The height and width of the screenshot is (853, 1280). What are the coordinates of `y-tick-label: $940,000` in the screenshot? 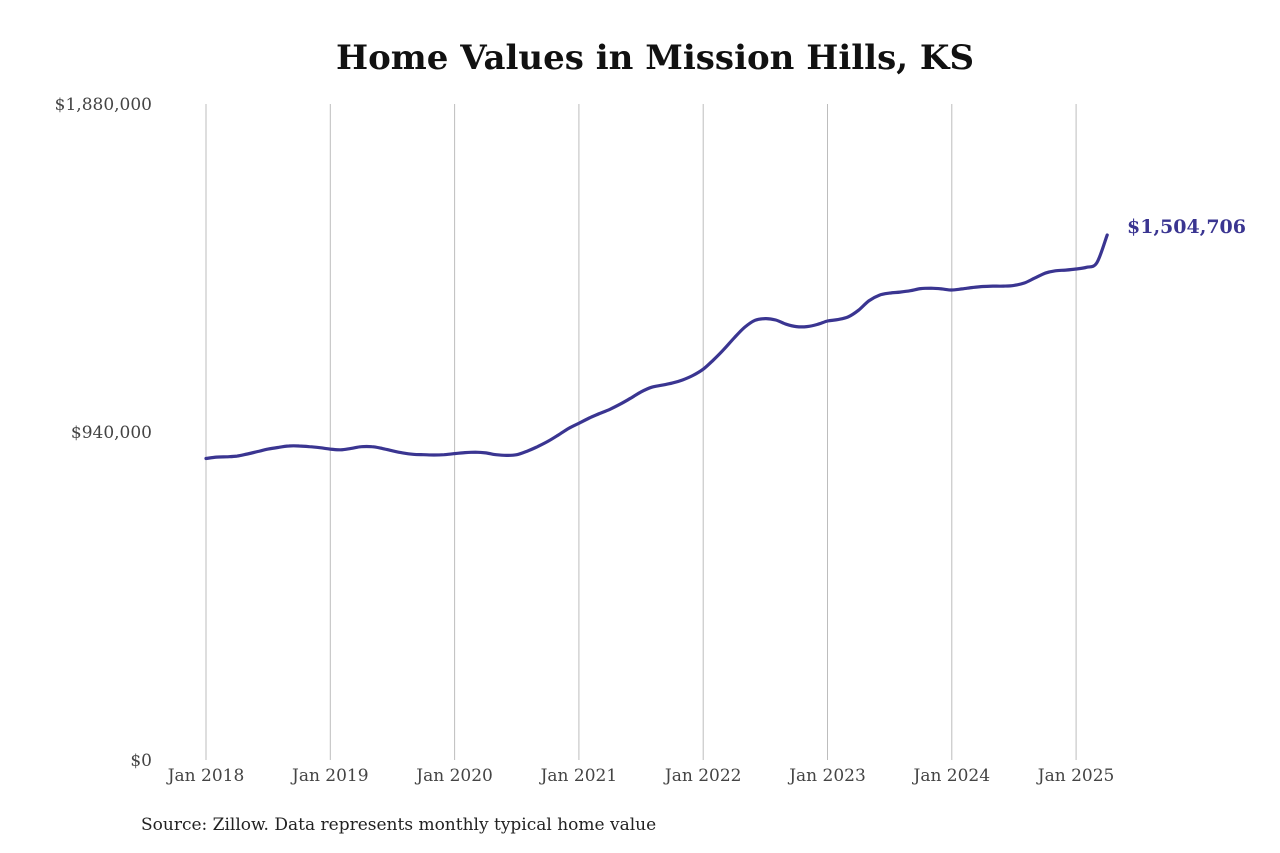 It's located at (111, 433).